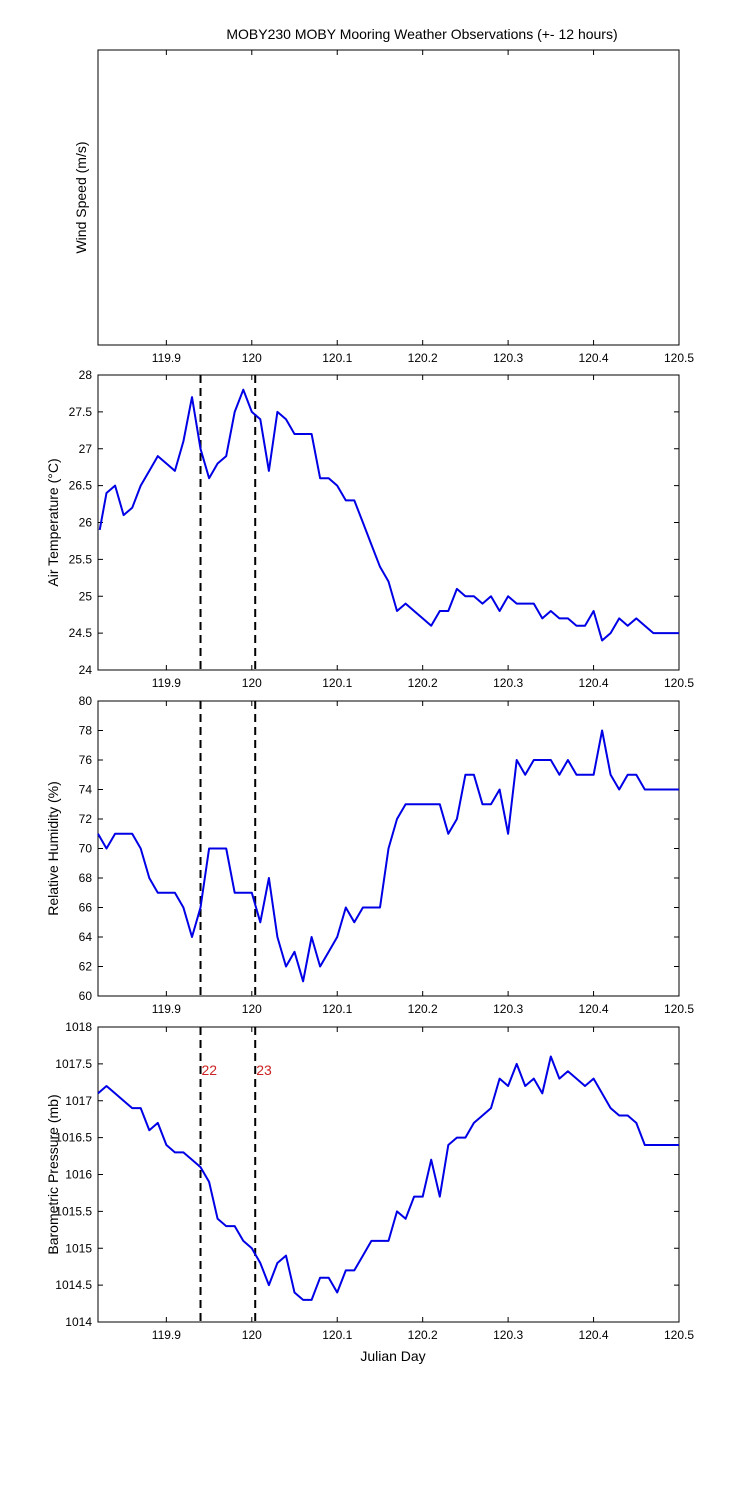 The width and height of the screenshot is (750, 1500). I want to click on y-tick-label: 60, so click(86, 996).